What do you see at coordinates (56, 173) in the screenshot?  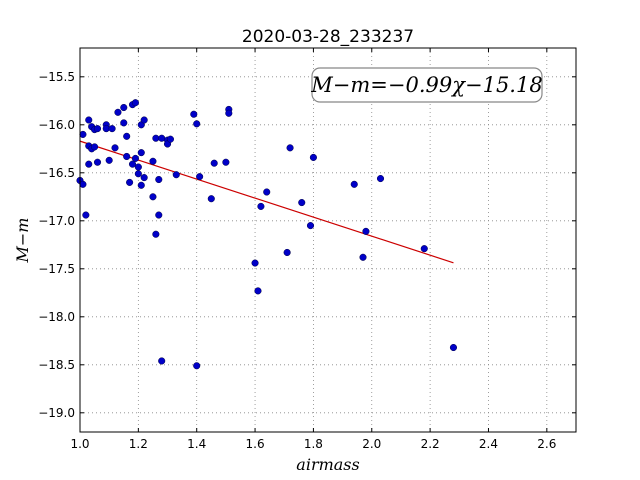 I see `y-tick-label: −16.5` at bounding box center [56, 173].